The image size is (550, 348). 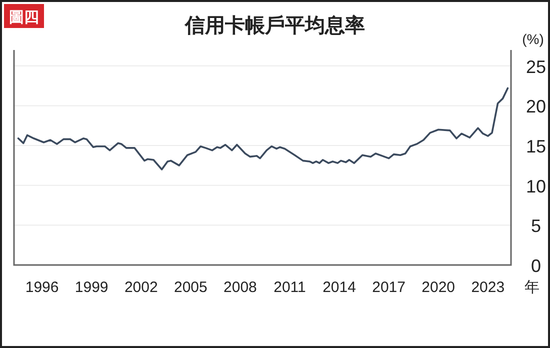 I want to click on x-tick-label: 2020, so click(x=439, y=287).